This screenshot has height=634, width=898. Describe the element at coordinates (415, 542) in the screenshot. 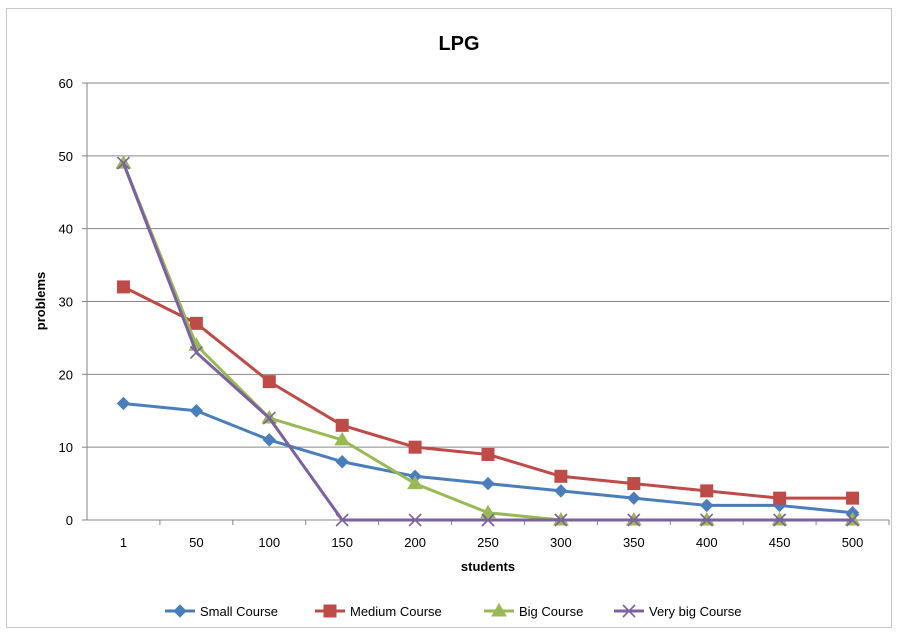

I see `x-tick-label: 200` at that location.